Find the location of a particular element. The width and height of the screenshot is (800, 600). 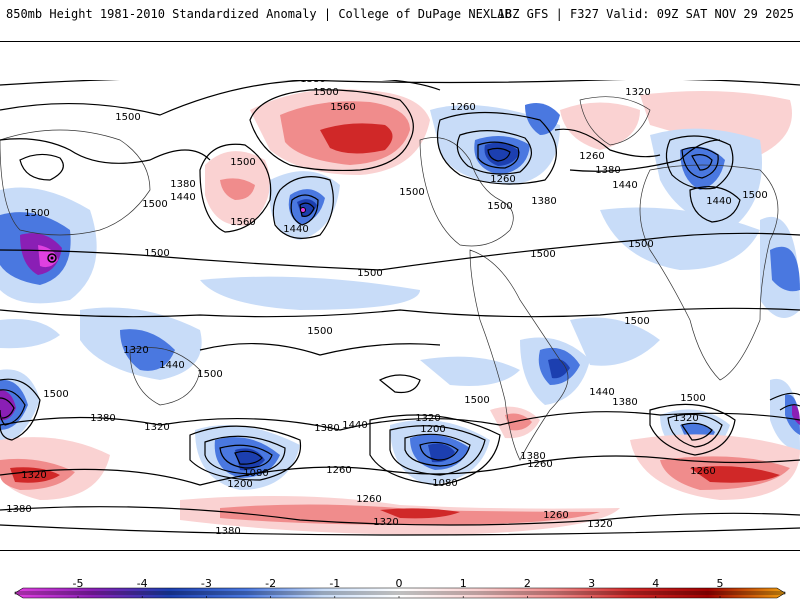

colorbar-tick-label: 0 is located at coordinates (399, 583).